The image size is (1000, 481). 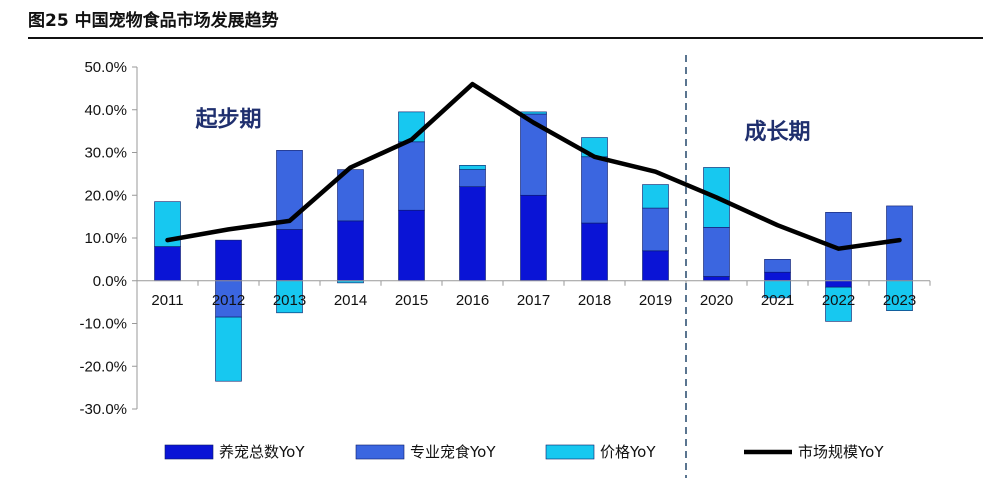 I want to click on bar-pet-count-2020, so click(x=716, y=279).